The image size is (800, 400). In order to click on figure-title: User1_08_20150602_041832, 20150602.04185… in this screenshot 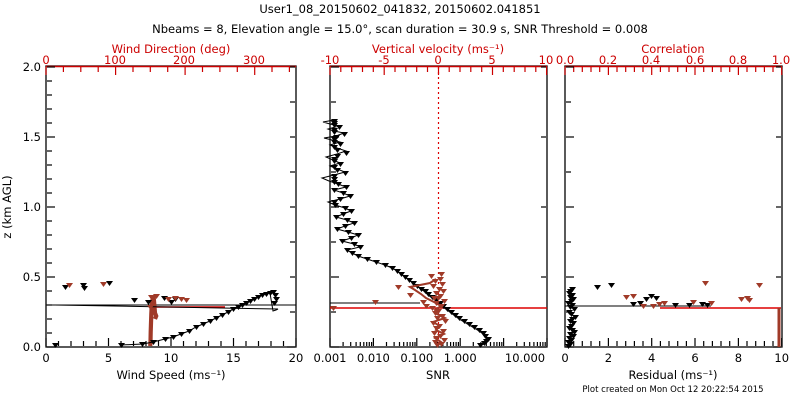, I will do `click(399, 9)`.